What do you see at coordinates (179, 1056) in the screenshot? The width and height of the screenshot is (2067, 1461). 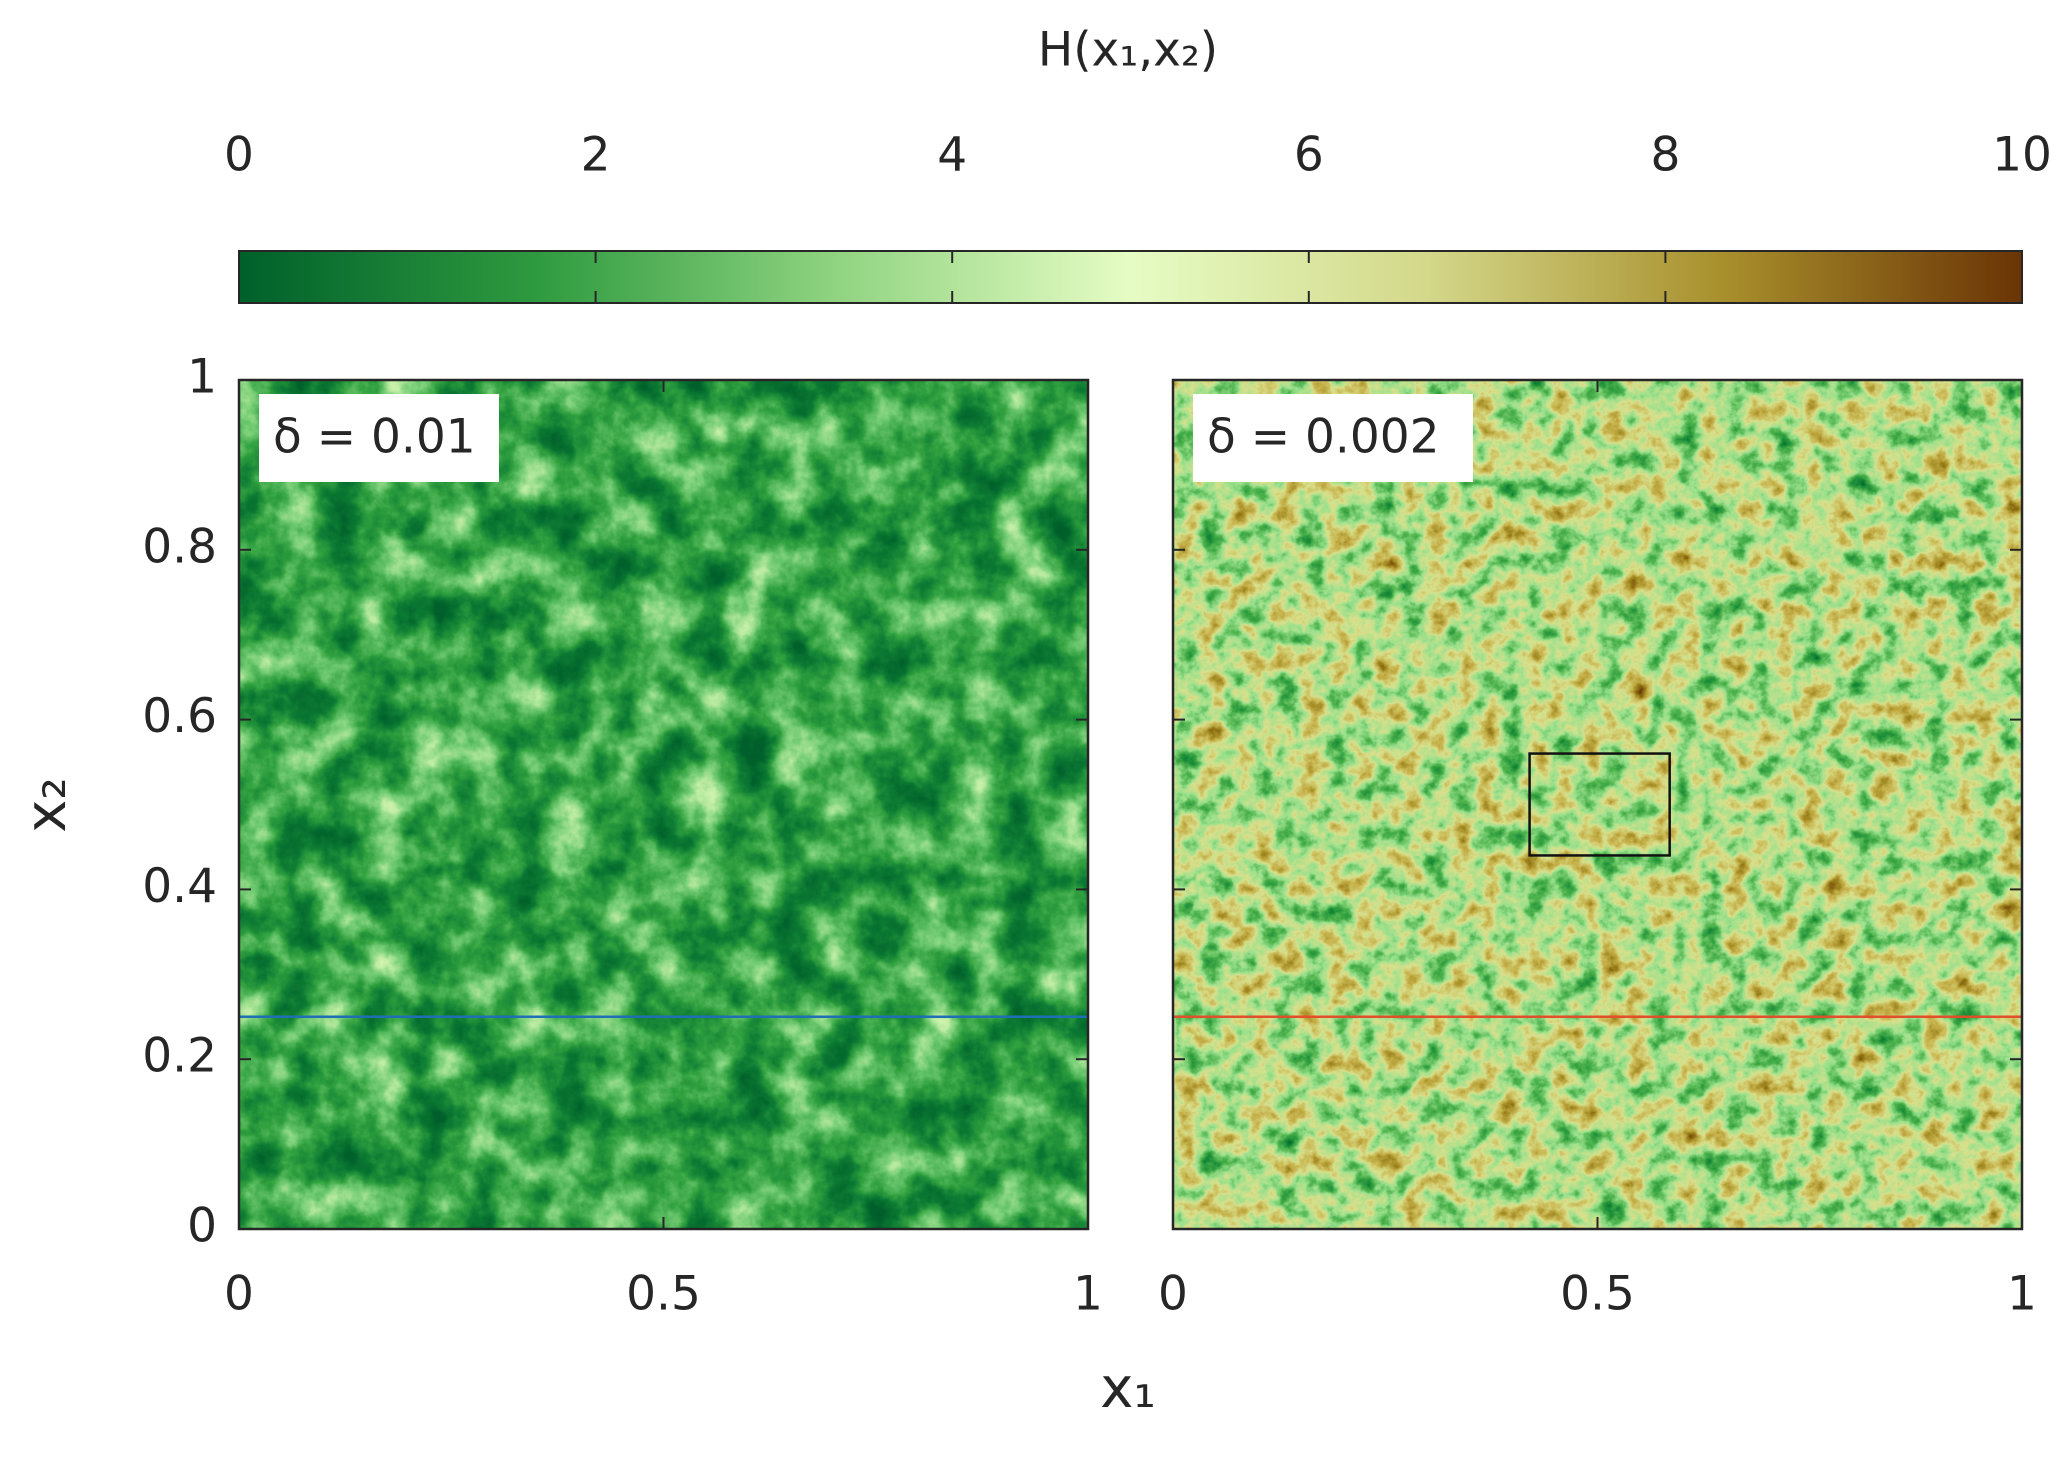 I see `y-tick-label: 0.2` at bounding box center [179, 1056].